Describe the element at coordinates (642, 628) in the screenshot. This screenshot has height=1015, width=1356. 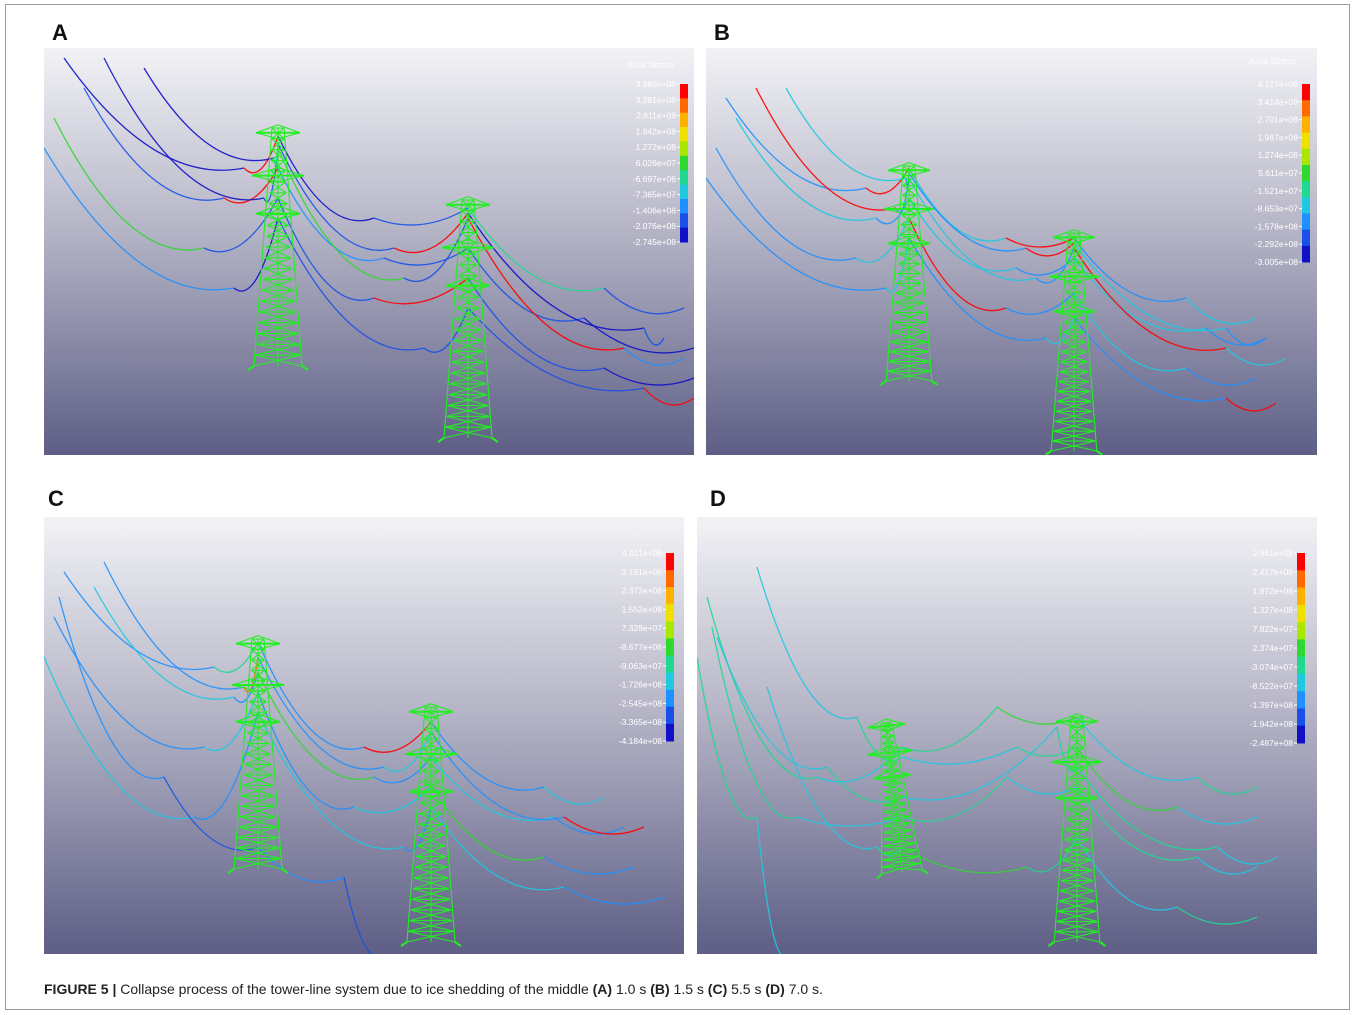
I see `legend-tick-label: 7.328e+07` at that location.